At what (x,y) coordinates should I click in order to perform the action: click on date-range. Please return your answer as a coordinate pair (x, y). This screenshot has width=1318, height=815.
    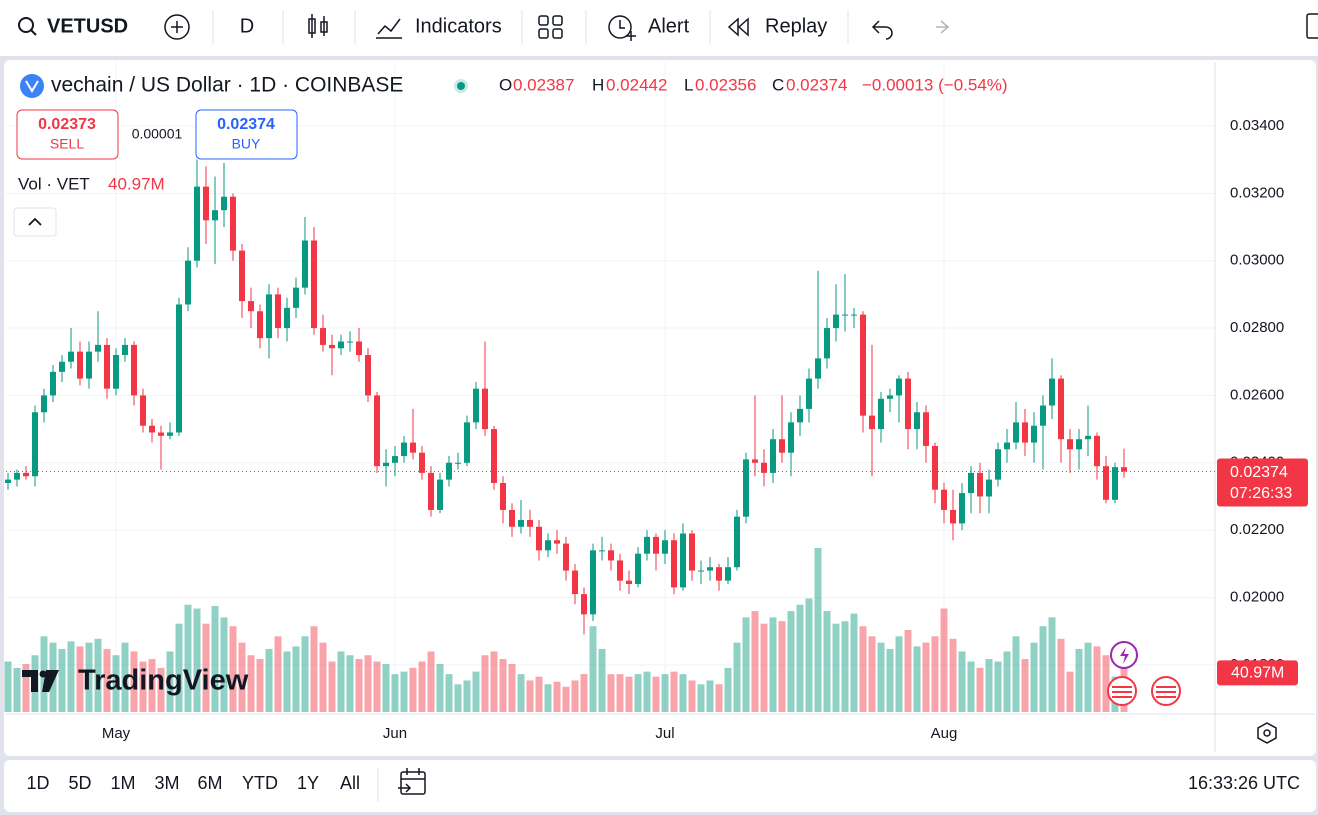
    Looking at the image, I should click on (412, 781).